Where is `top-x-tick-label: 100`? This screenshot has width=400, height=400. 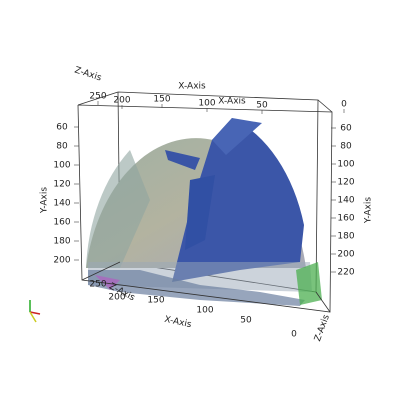 top-x-tick-label: 100 is located at coordinates (206, 104).